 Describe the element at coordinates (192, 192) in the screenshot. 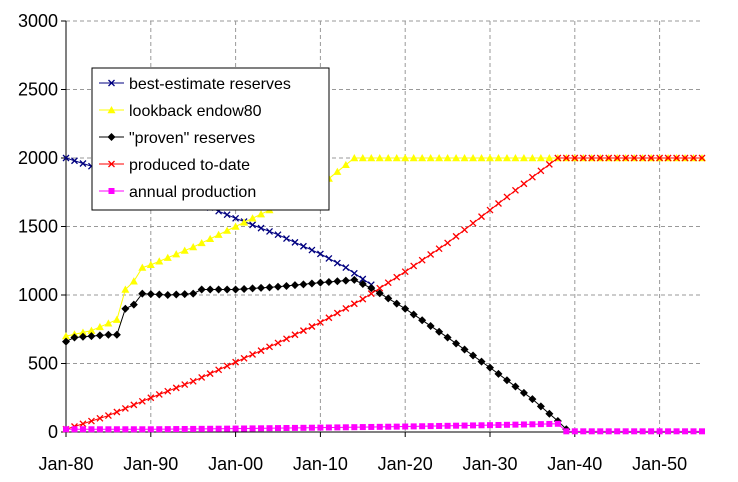

I see `legend-label: annual production` at that location.